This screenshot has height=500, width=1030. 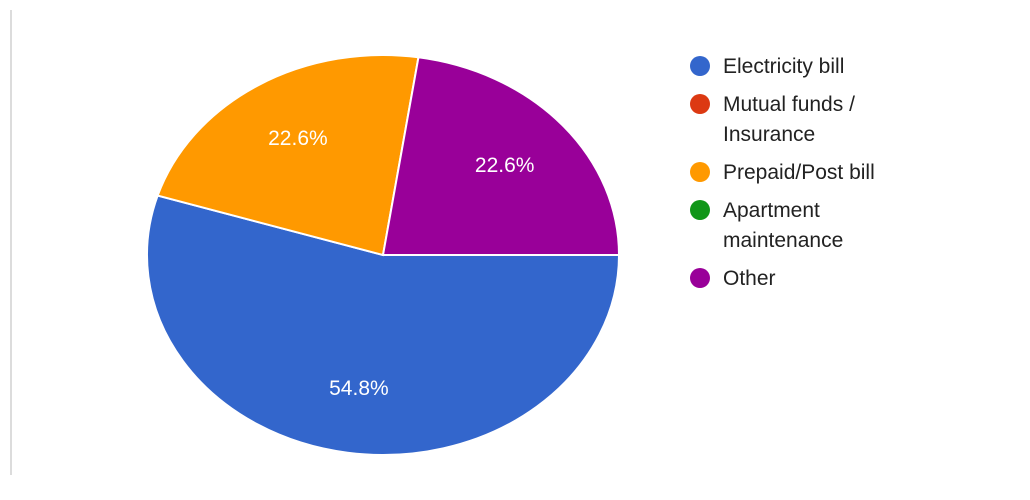 What do you see at coordinates (749, 278) in the screenshot?
I see `legend-label-4: Other` at bounding box center [749, 278].